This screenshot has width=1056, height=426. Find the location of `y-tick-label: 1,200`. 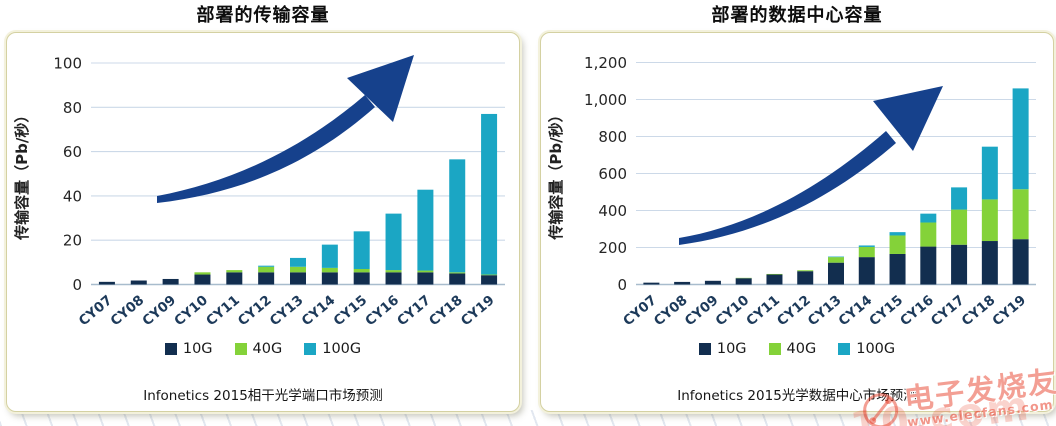

y-tick-label: 1,200 is located at coordinates (605, 63).